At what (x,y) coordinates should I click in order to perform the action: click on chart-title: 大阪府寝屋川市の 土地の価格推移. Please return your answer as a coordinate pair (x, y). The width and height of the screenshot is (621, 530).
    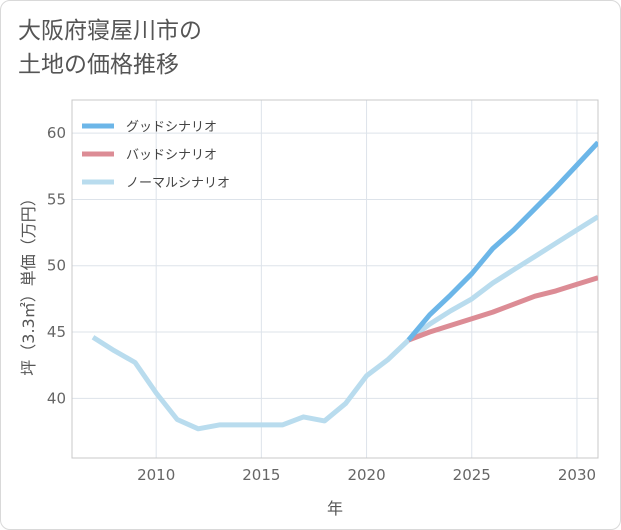
    Looking at the image, I should click on (110, 48).